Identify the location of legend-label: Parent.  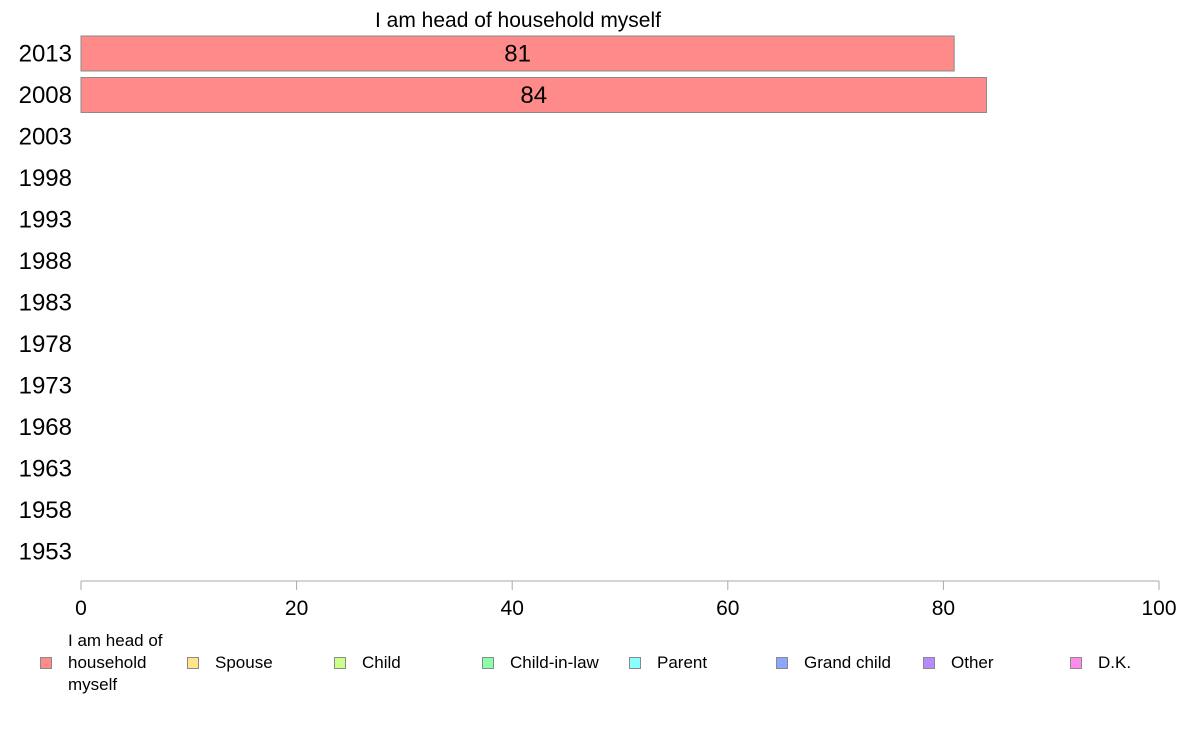
(682, 662).